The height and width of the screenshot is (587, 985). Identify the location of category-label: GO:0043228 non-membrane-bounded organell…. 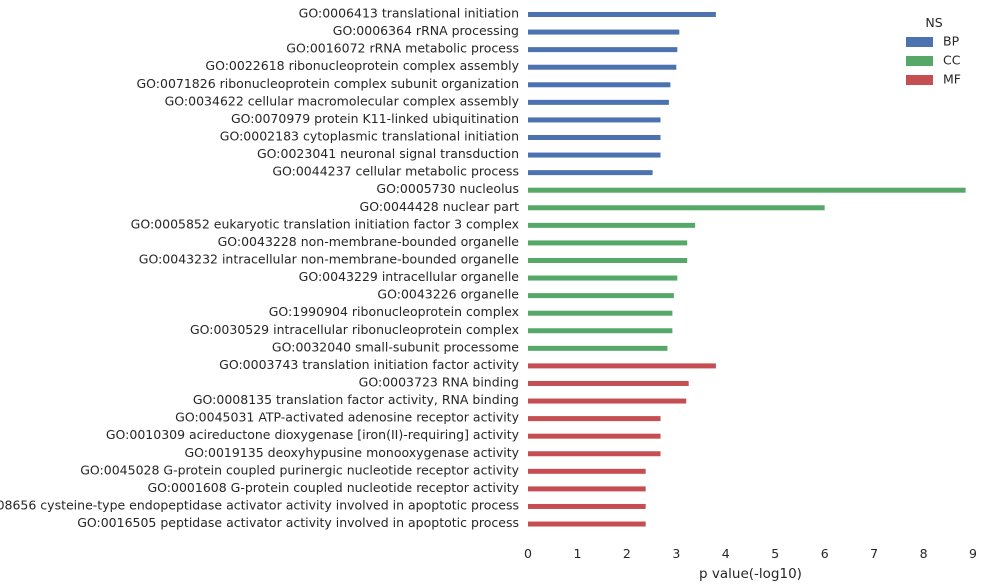
(369, 241).